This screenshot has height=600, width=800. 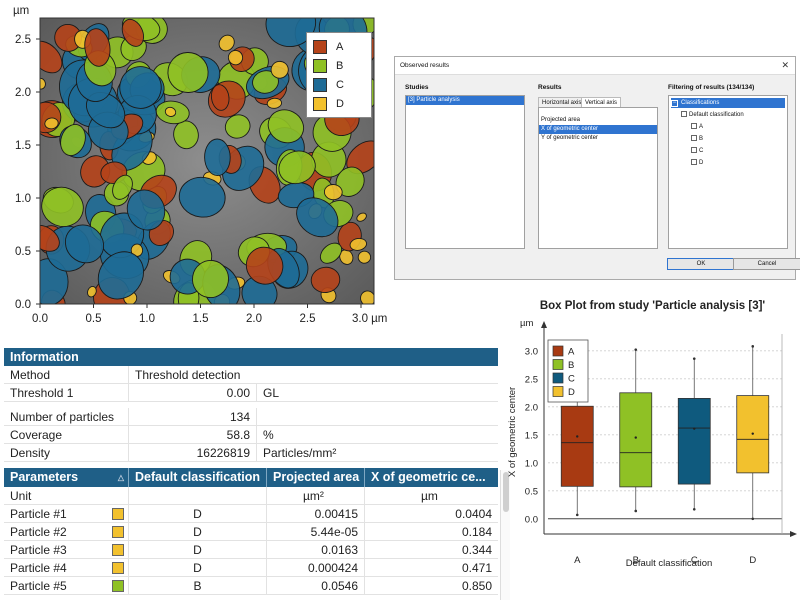 What do you see at coordinates (701, 264) in the screenshot?
I see `ok-button: OK` at bounding box center [701, 264].